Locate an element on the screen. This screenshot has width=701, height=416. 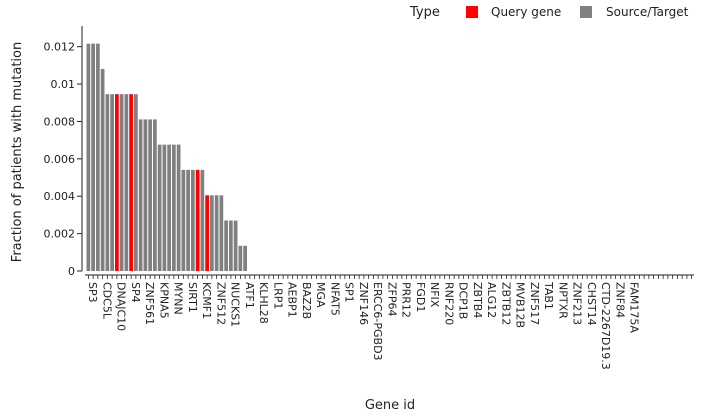
legend: Type Query gene Source/Target is located at coordinates (549, 12).